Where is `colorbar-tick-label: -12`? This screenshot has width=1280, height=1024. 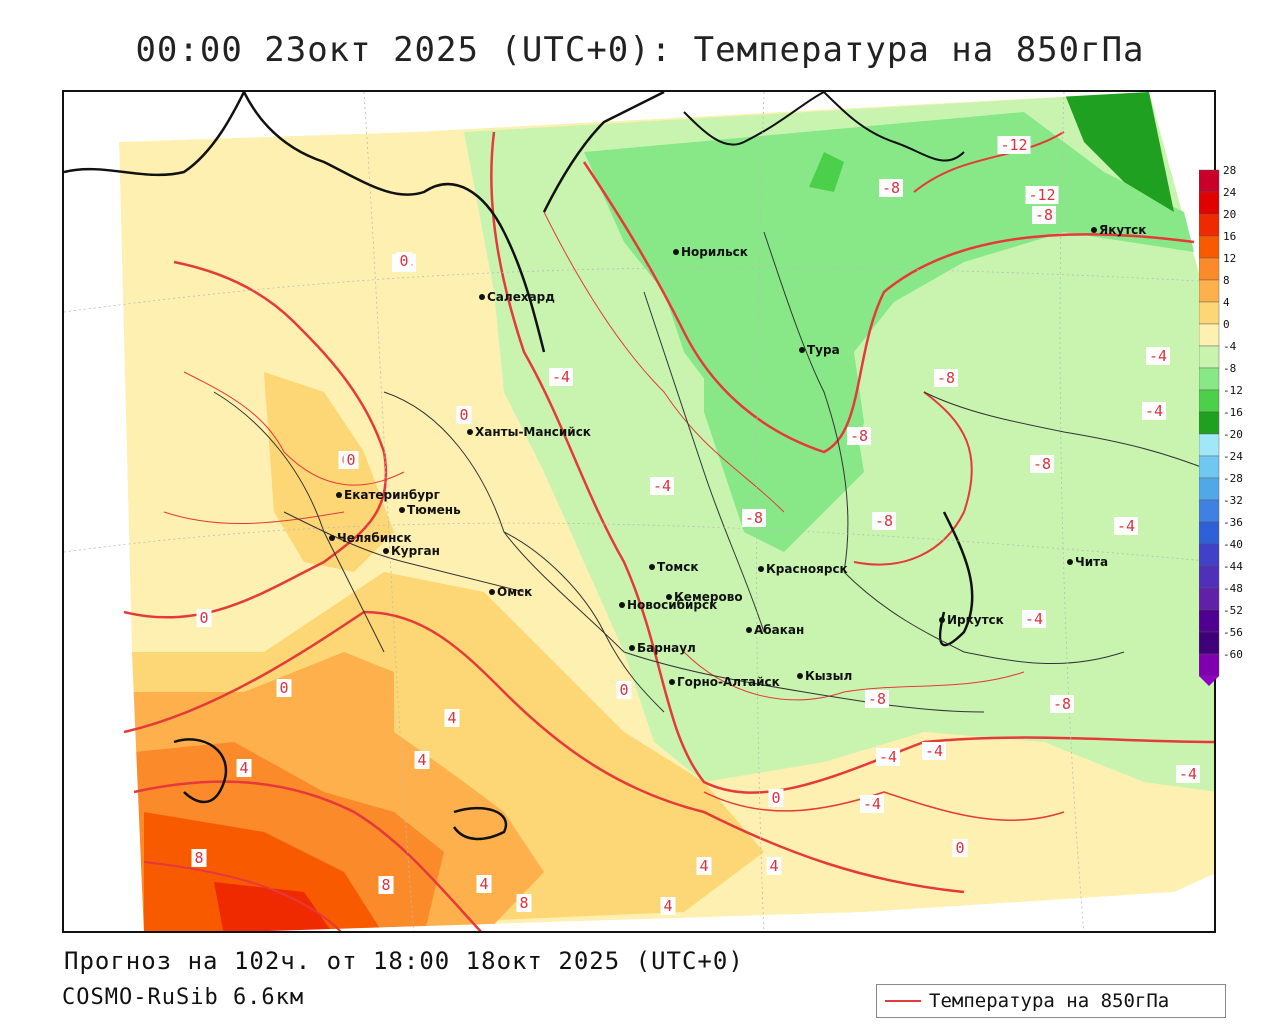
colorbar-tick-label: -12 is located at coordinates (1233, 390).